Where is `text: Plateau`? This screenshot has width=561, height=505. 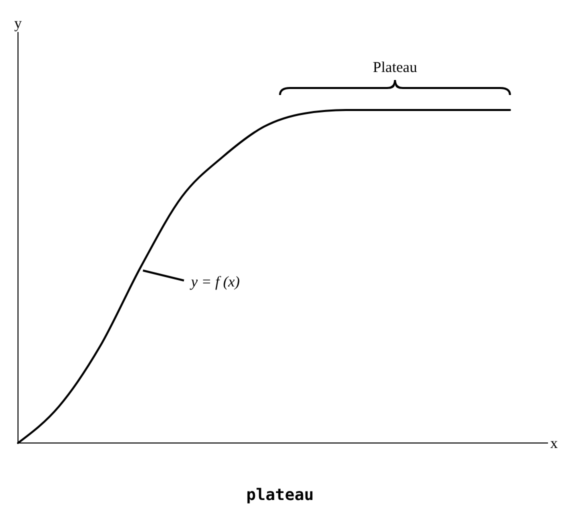 text: Plateau is located at coordinates (395, 68).